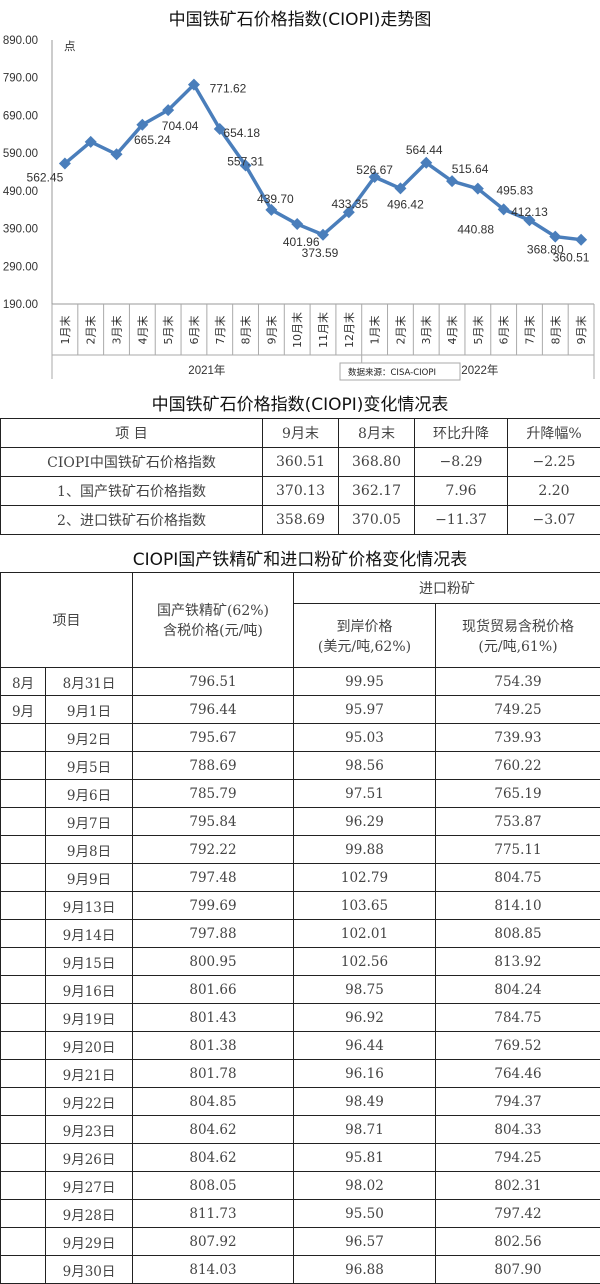 The width and height of the screenshot is (600, 1284). I want to click on y-tick-label: 290.00, so click(20, 267).